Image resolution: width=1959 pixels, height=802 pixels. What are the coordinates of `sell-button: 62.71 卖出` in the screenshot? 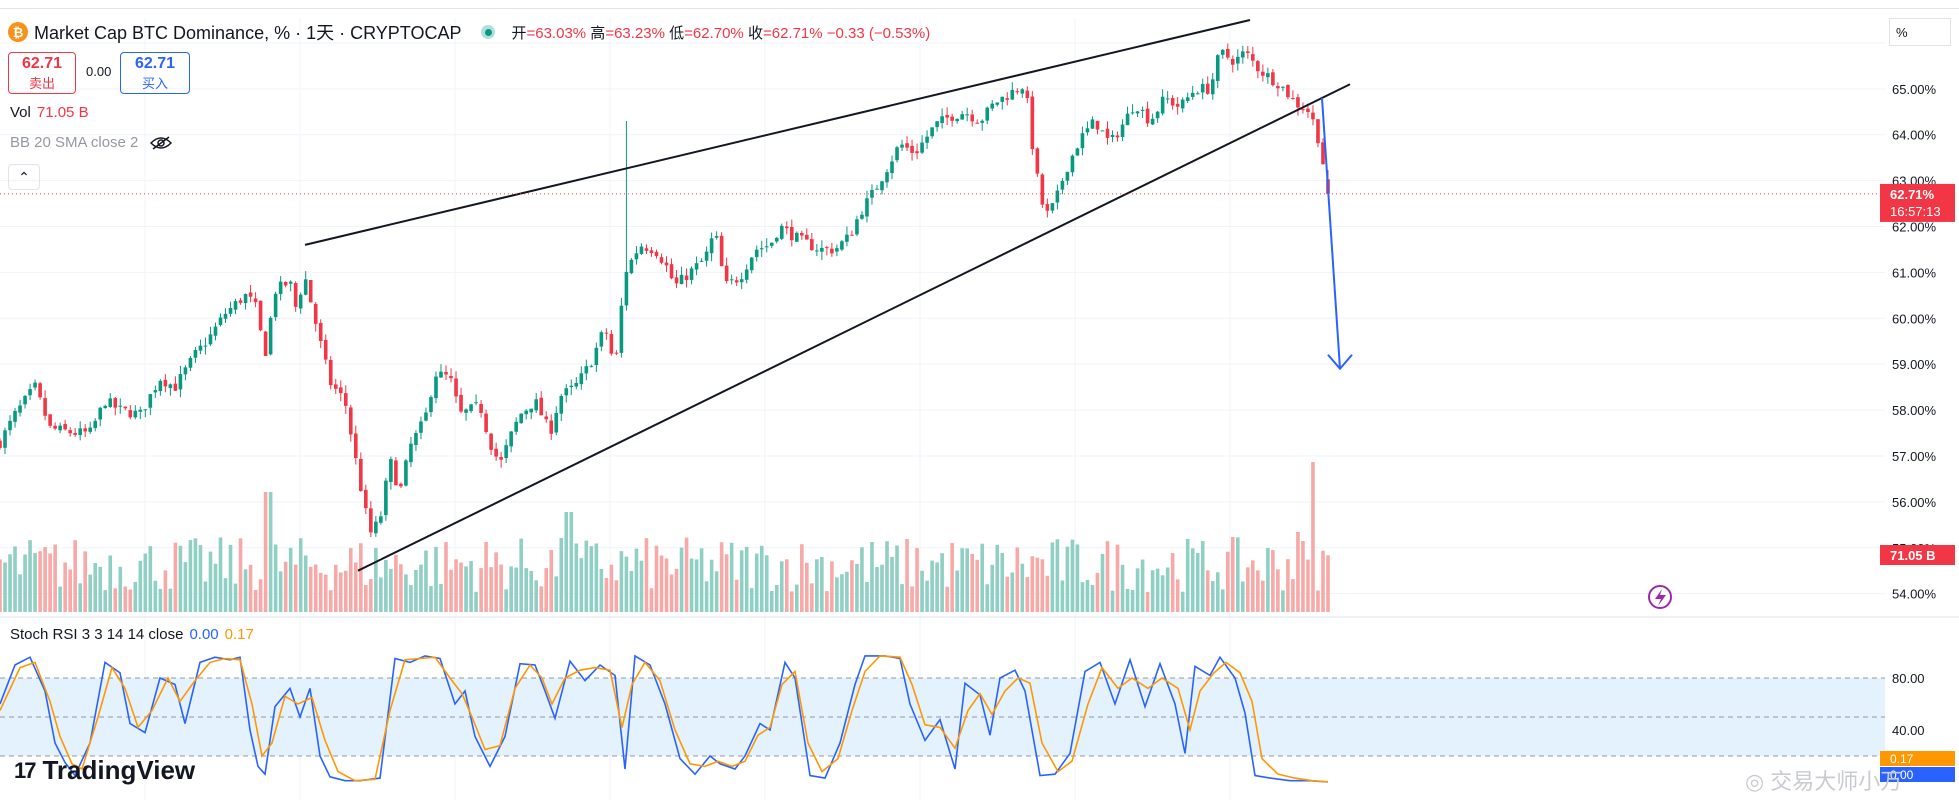 It's located at (42, 73).